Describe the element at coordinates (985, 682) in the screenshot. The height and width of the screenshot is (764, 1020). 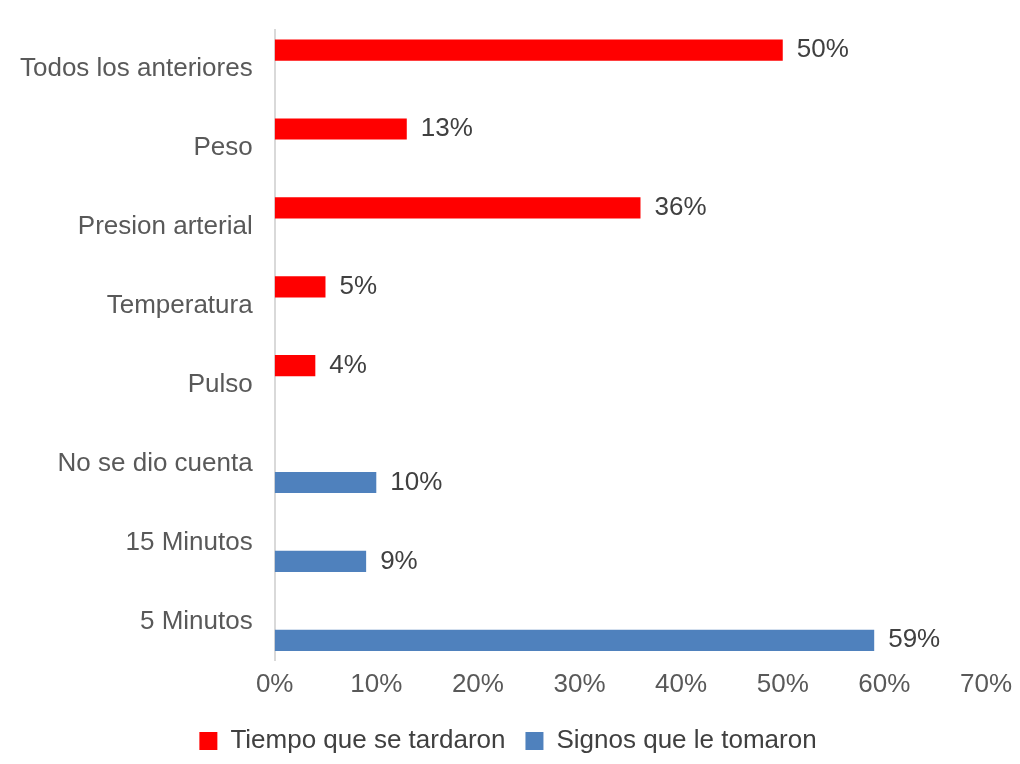
I see `x-tick-label: 70%` at that location.